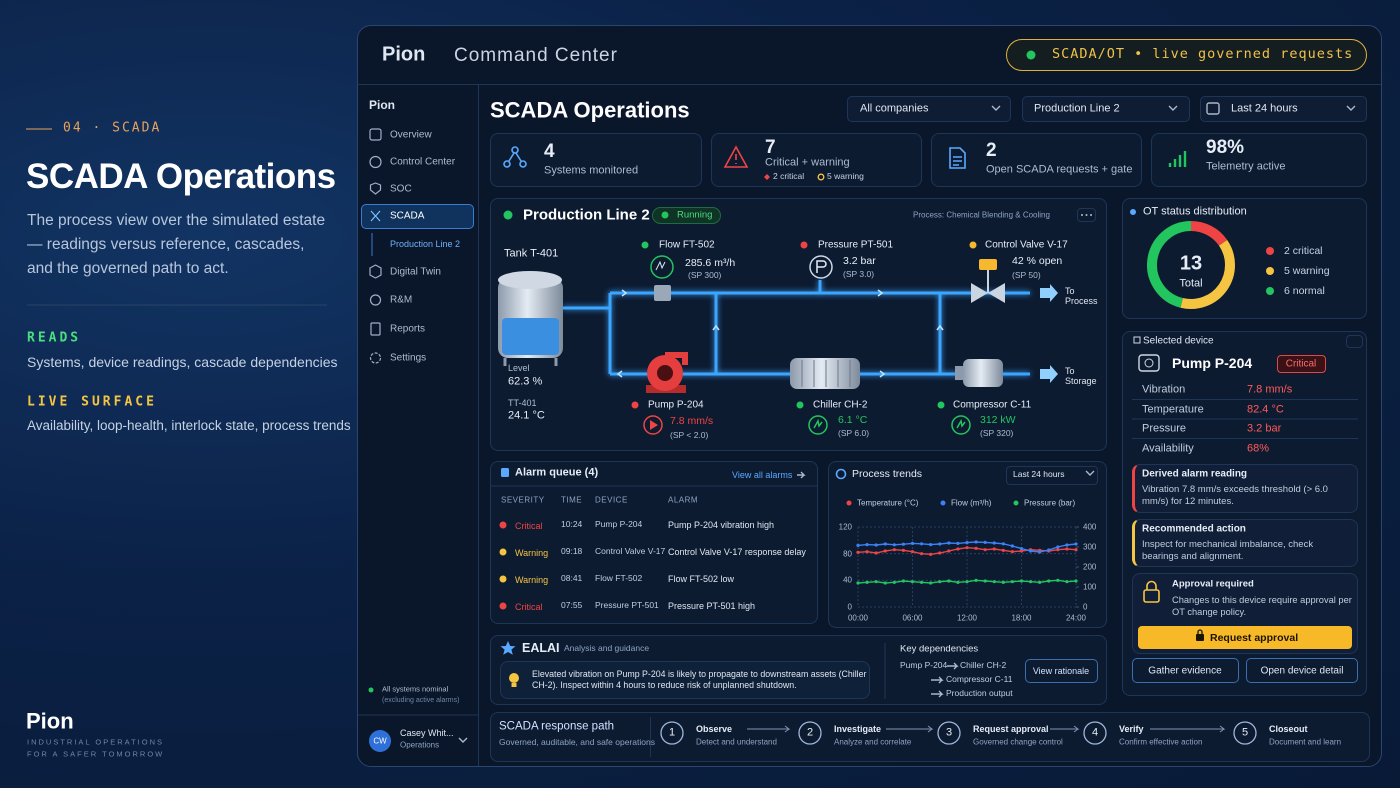  Describe the element at coordinates (653, 425) in the screenshot. I see `status-icons` at that location.